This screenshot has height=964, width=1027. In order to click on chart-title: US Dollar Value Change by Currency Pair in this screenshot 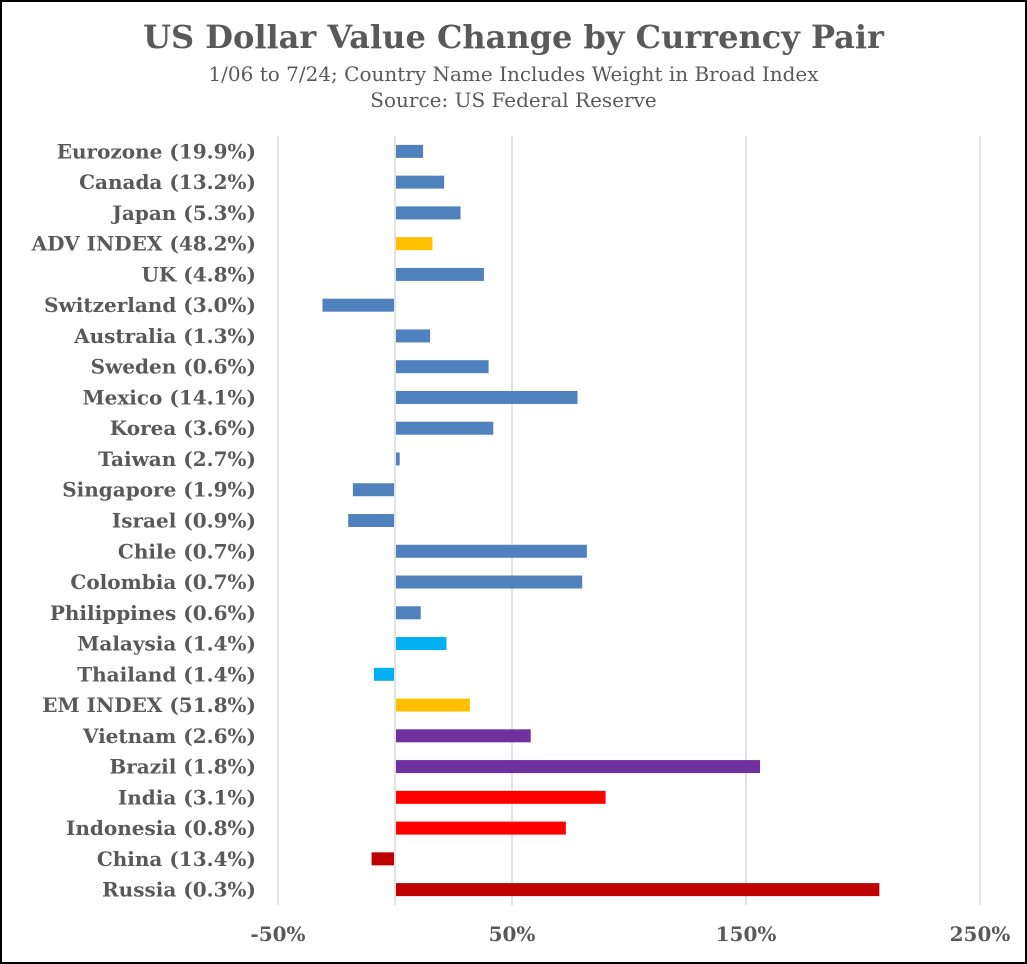, I will do `click(513, 37)`.